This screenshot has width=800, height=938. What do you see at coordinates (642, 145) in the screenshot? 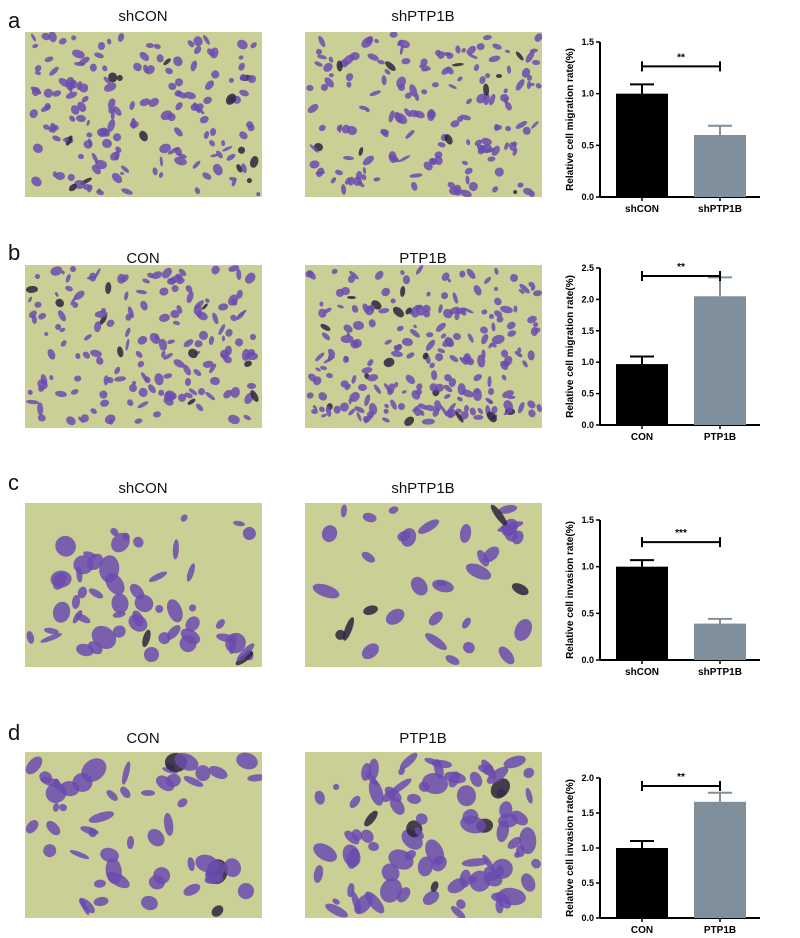
I see `bar-shCON` at bounding box center [642, 145].